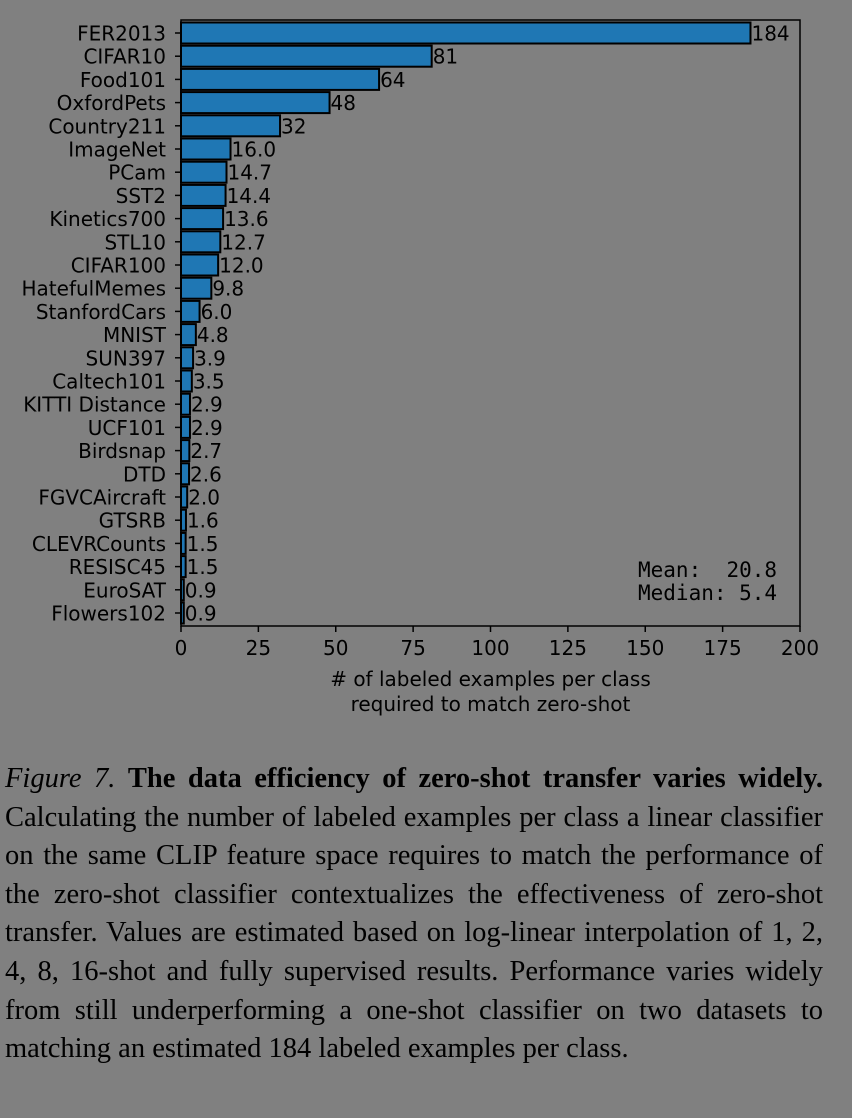 Image resolution: width=852 pixels, height=1118 pixels. I want to click on category-label: ImageNet, so click(117, 150).